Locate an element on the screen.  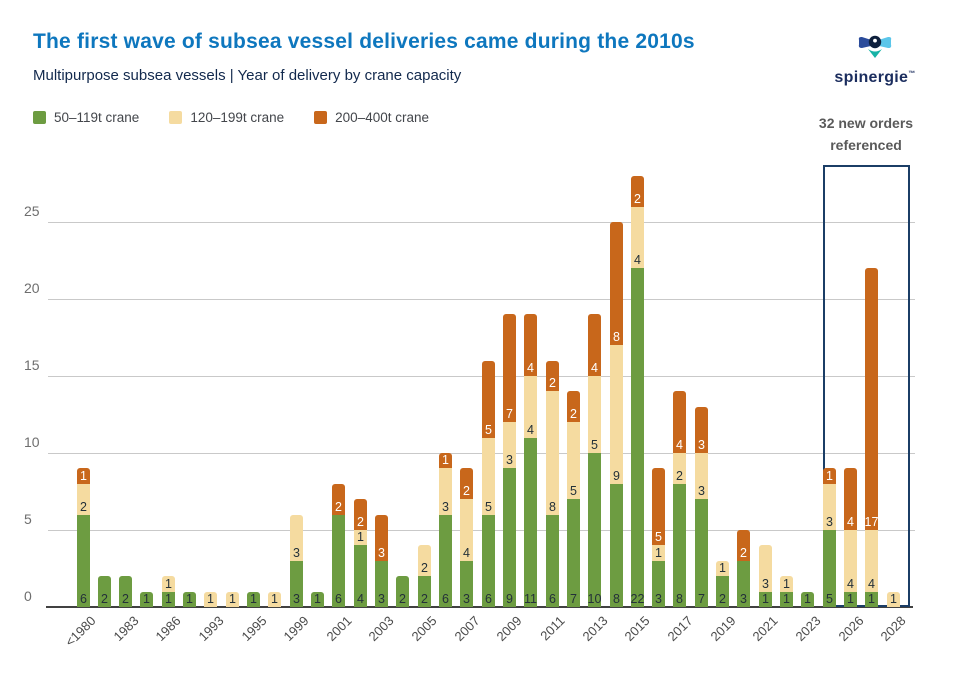
spinergie-wordmark: spinergie™ is located at coordinates (875, 77).